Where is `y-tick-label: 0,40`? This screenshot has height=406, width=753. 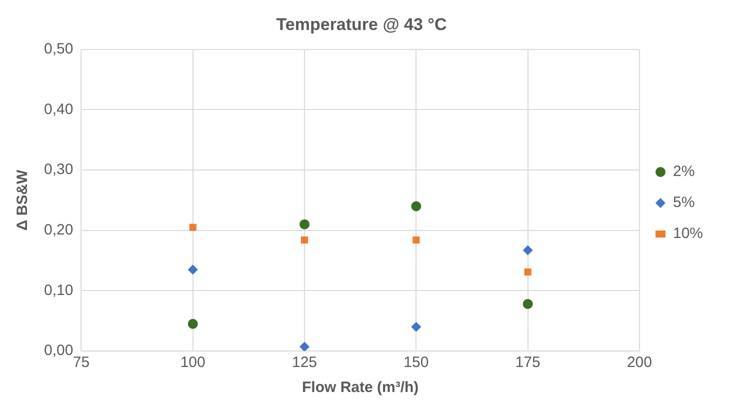
y-tick-label: 0,40 is located at coordinates (59, 109).